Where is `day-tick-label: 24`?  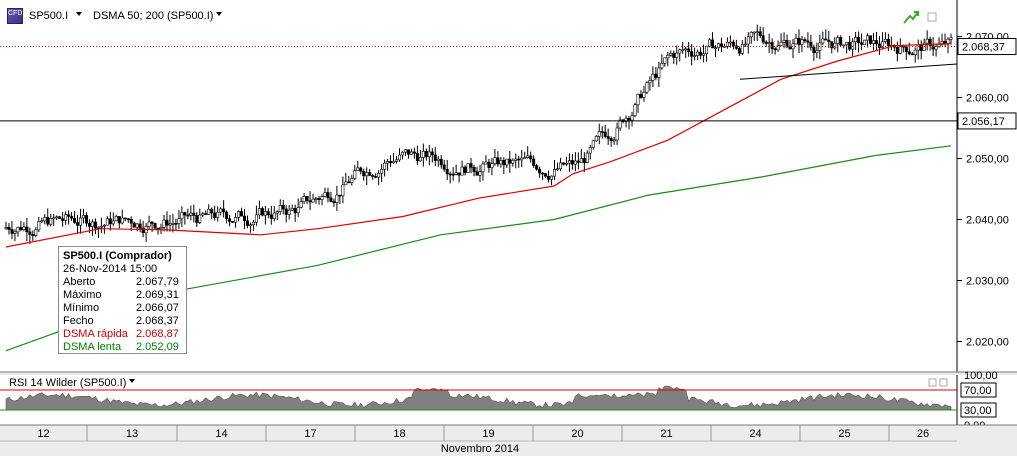 day-tick-label: 24 is located at coordinates (755, 434).